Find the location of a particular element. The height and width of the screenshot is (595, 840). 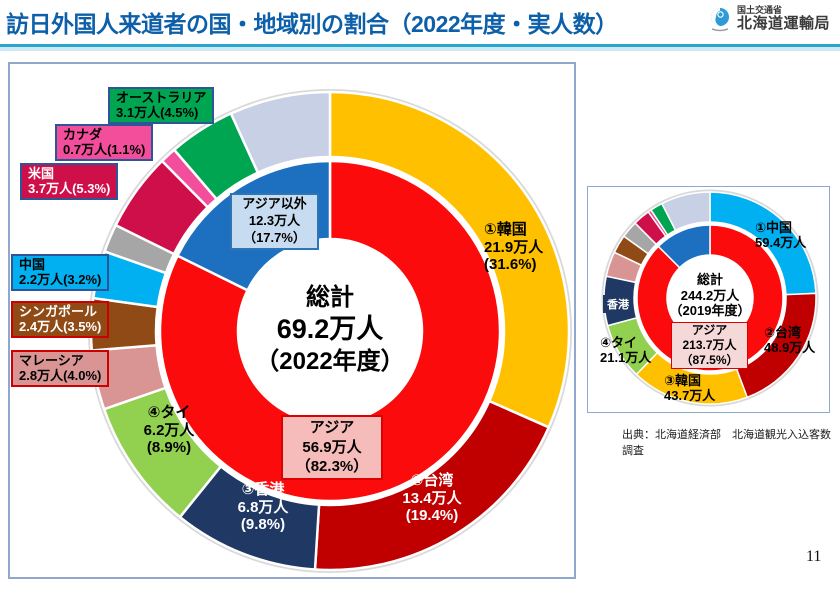

small-thailand-label: ④タイ 21.1万人 is located at coordinates (626, 350).